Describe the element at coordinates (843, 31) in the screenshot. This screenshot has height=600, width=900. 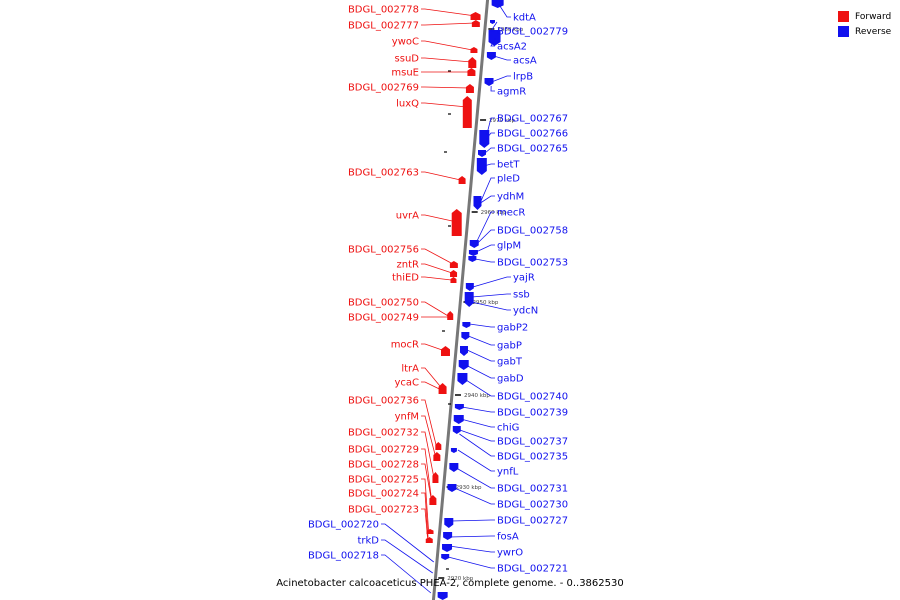
I see `legend-reverse-swatch` at that location.